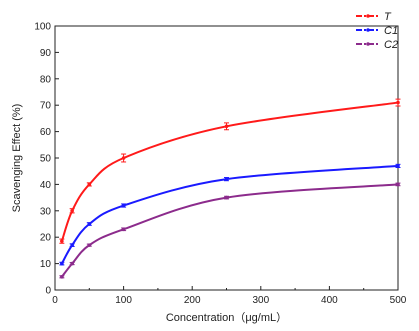  Describe the element at coordinates (46, 185) in the screenshot. I see `y-tick-label: 40` at that location.